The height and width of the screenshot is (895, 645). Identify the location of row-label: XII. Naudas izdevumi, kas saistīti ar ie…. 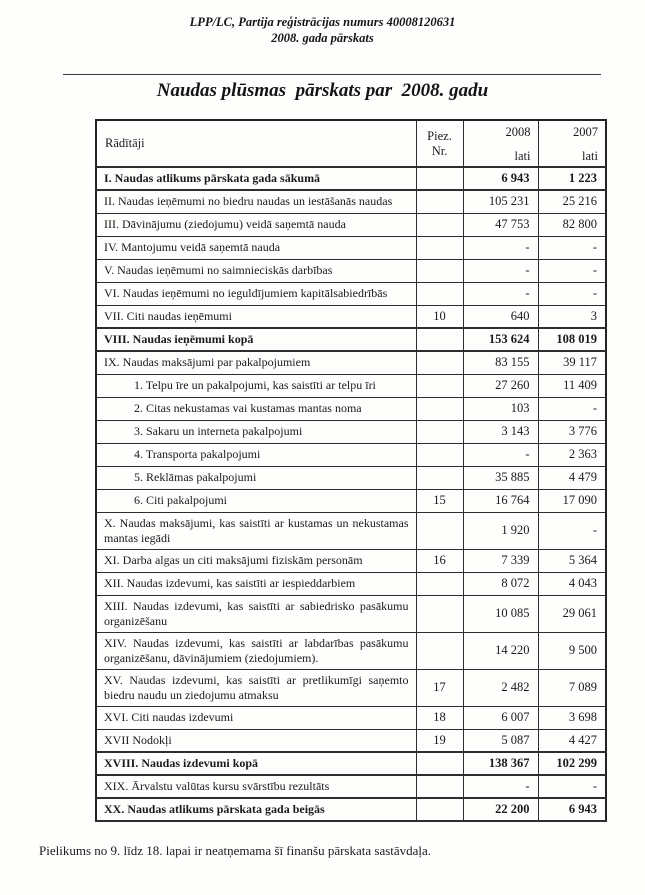
(256, 583).